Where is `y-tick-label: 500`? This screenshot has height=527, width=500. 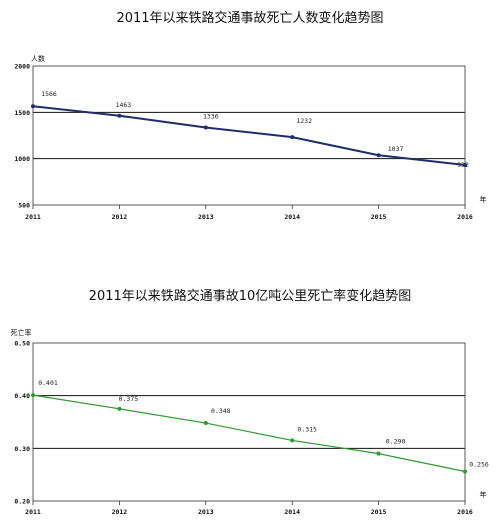
y-tick-label: 500 is located at coordinates (24, 206).